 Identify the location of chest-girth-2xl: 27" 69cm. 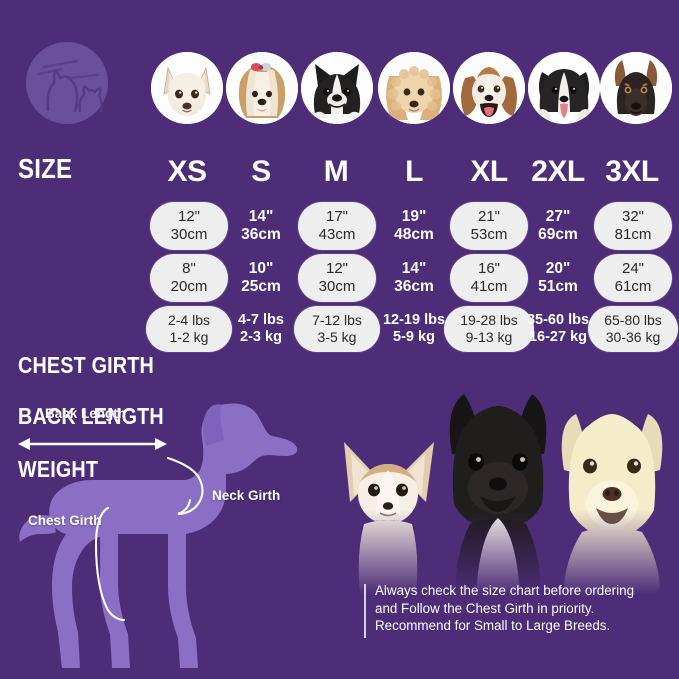
(558, 226).